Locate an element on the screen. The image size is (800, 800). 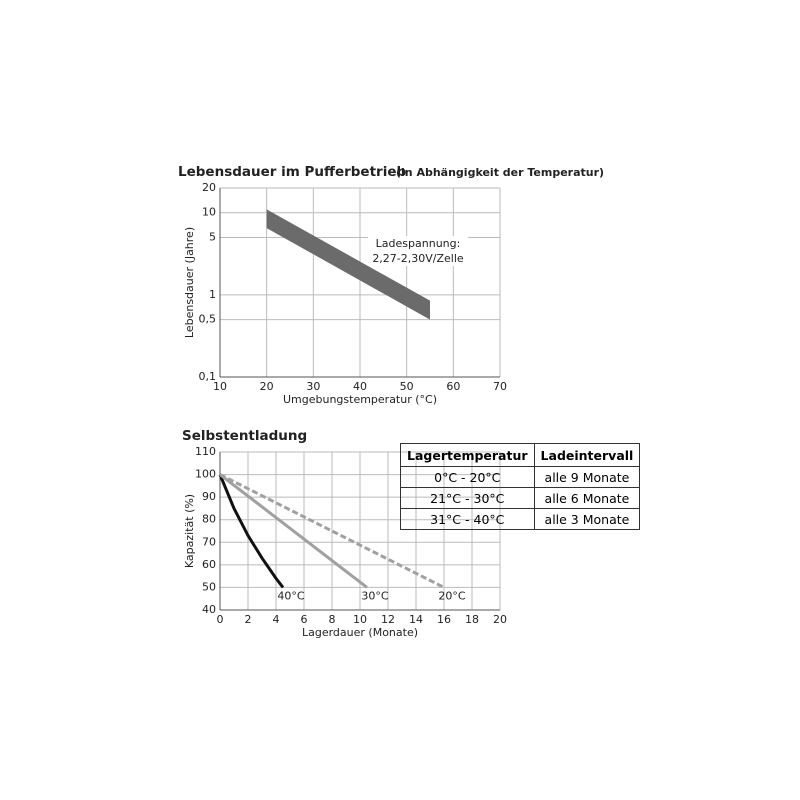
table-cell: alle 9 Monate is located at coordinates (587, 477).